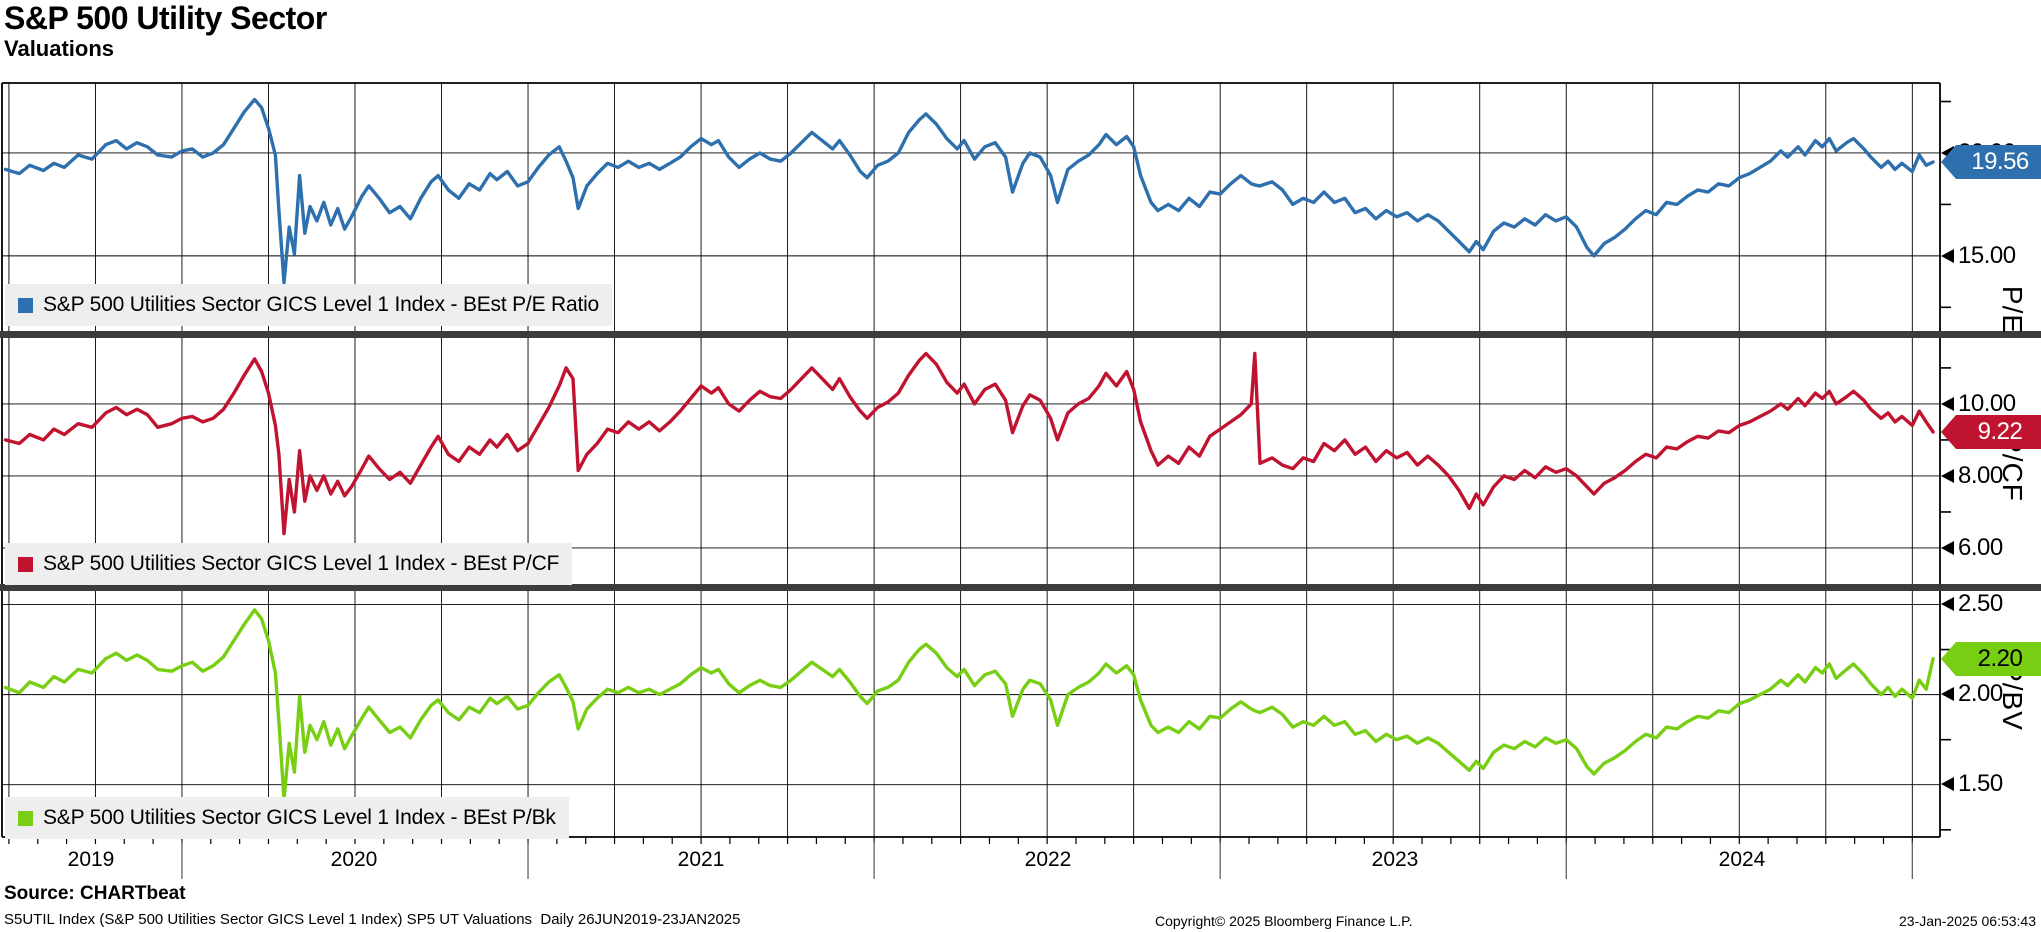 Image resolution: width=2041 pixels, height=932 pixels. Describe the element at coordinates (1978, 403) in the screenshot. I see `y-tick-pcf-10: 10.00` at that location.